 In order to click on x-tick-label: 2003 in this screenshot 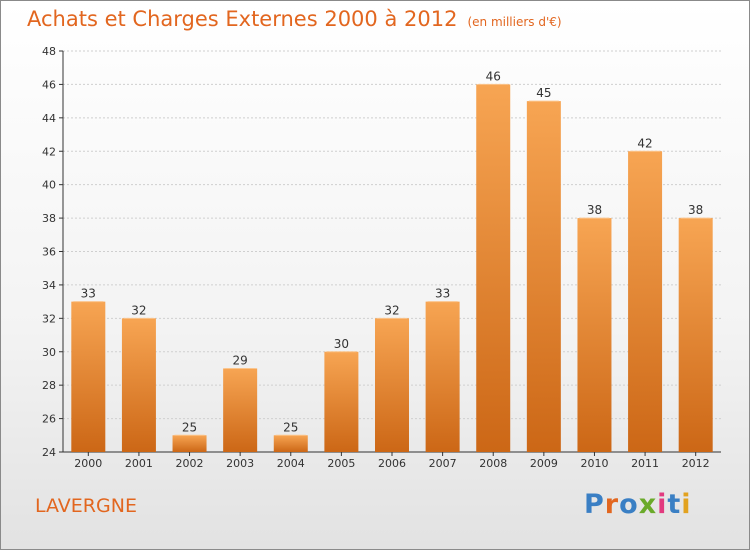, I will do `click(240, 463)`.